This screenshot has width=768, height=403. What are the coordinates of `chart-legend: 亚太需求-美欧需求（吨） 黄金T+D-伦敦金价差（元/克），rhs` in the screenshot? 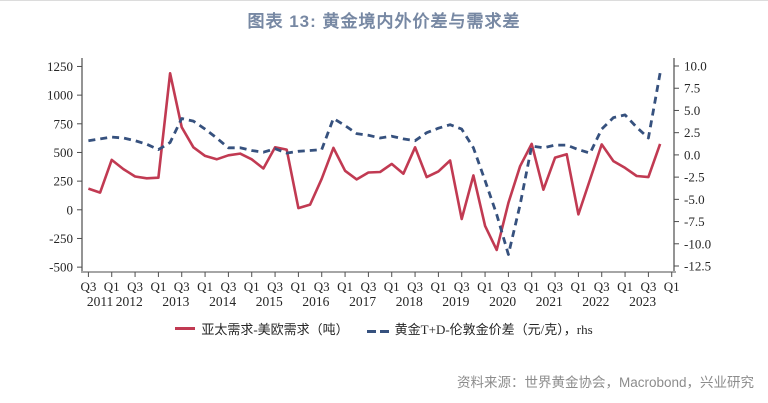 It's located at (384, 328).